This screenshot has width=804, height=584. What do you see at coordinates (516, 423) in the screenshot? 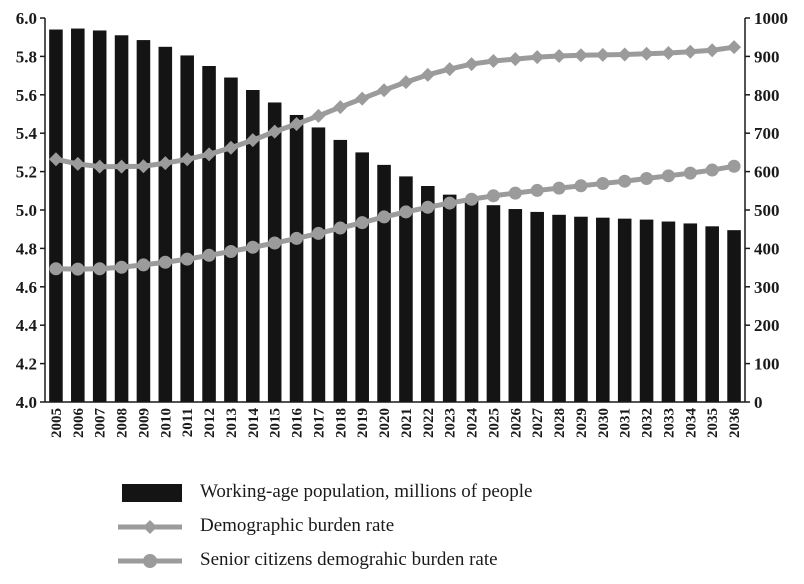
I see `x-tick-label: 2026` at bounding box center [516, 423].